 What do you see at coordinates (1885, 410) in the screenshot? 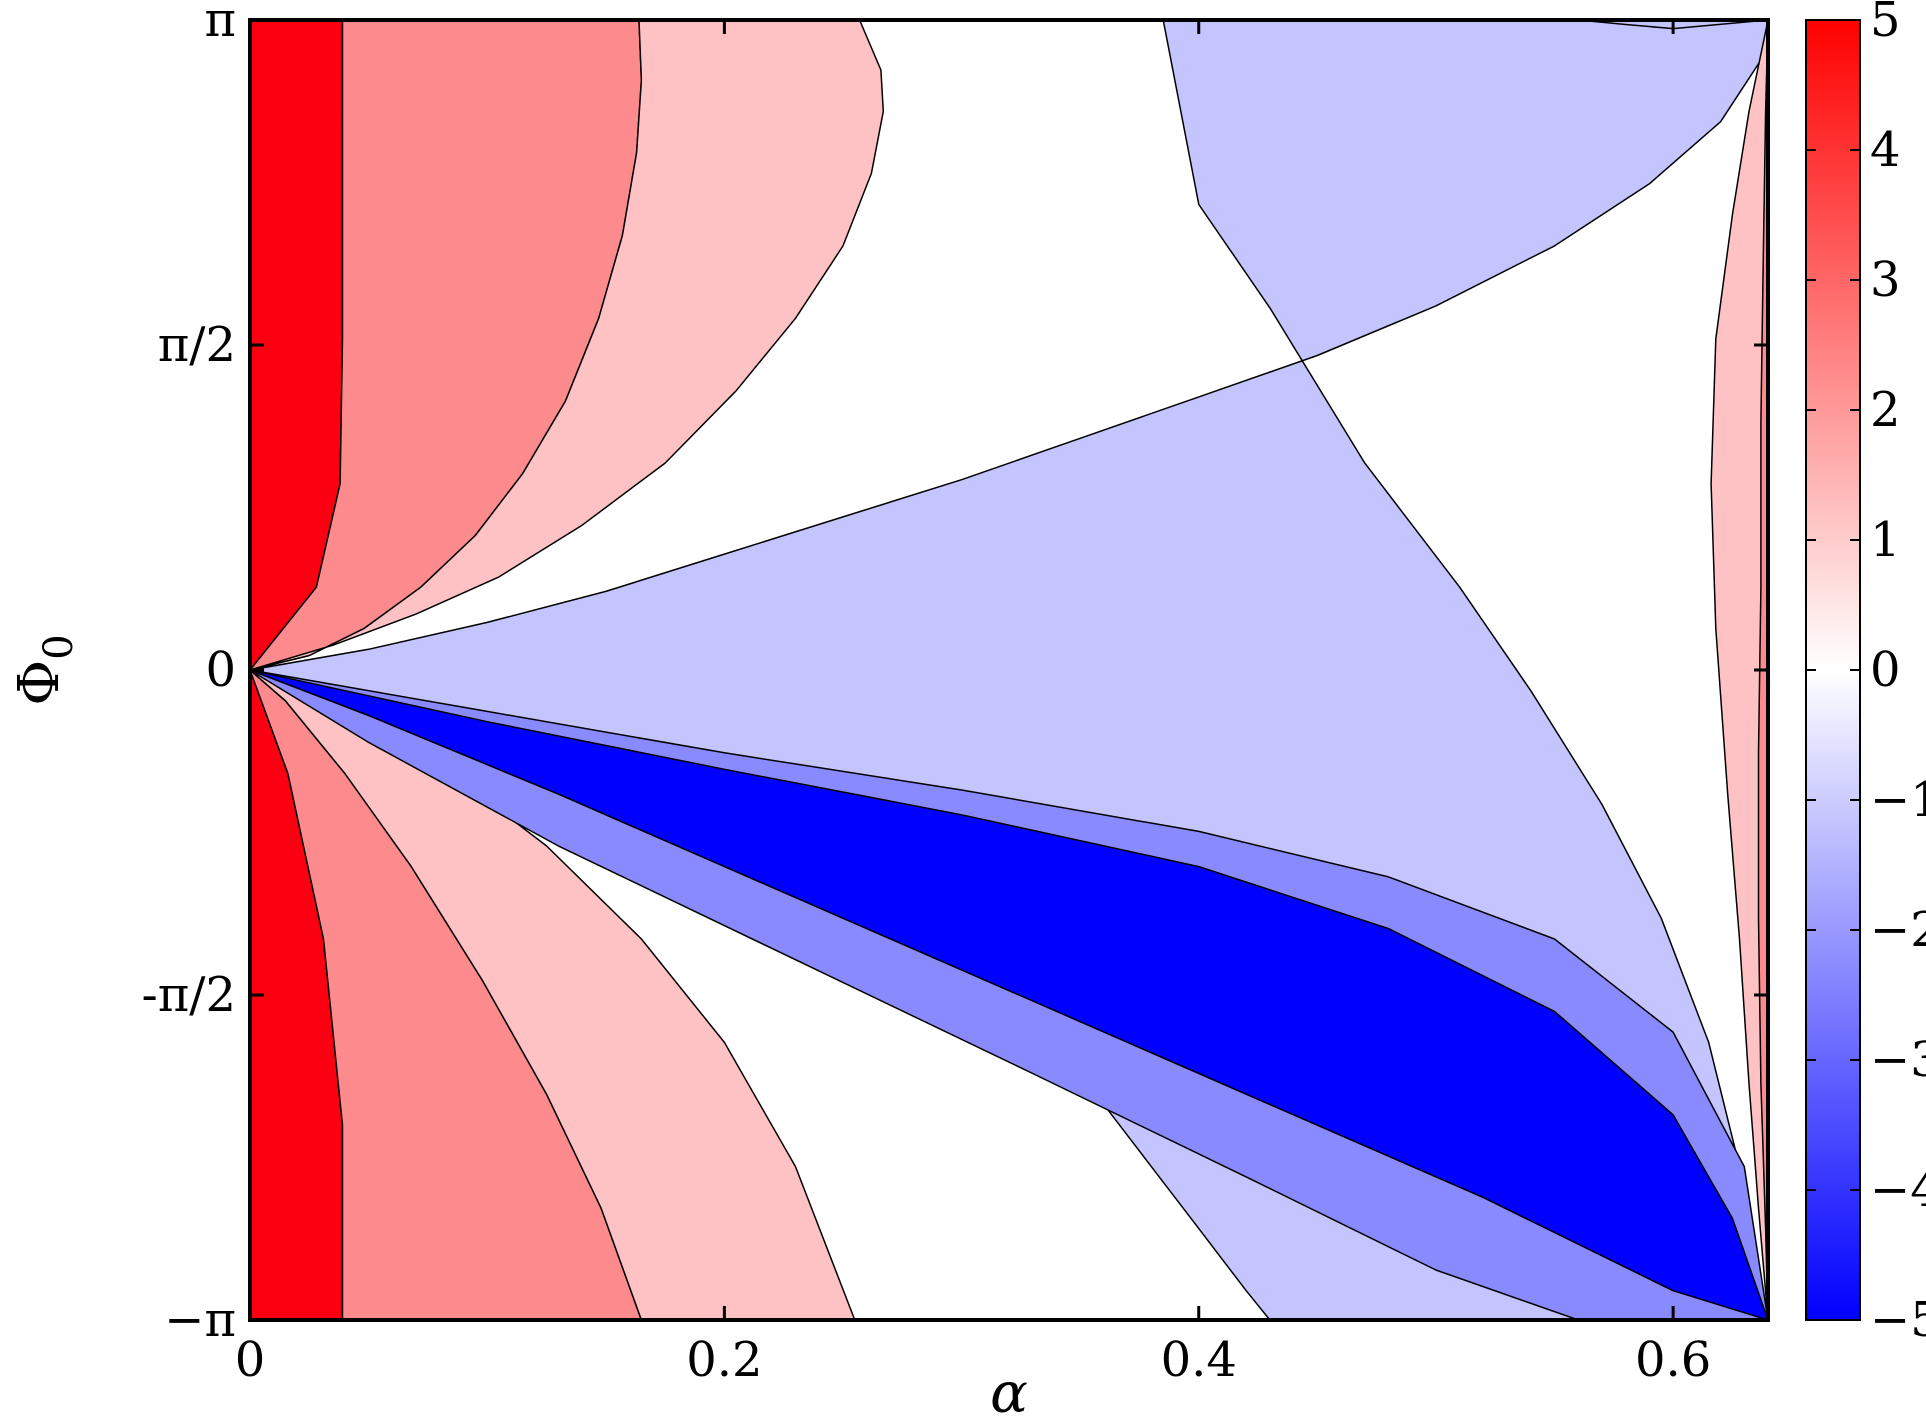
I see `colorbar-tick-label-3: 2` at bounding box center [1885, 410].